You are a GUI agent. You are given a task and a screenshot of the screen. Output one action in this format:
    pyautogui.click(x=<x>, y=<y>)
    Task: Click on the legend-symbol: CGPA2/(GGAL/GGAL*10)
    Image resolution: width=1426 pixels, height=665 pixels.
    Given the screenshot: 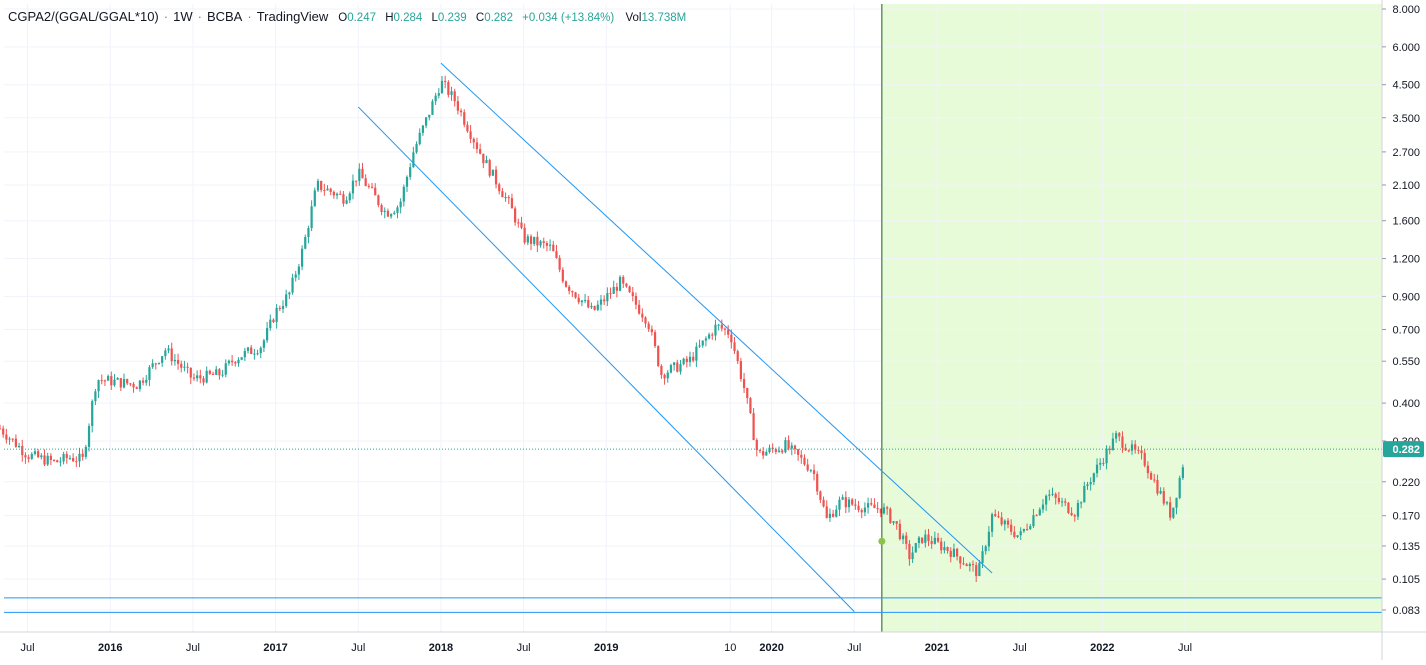 What is the action you would take?
    pyautogui.click(x=83, y=16)
    